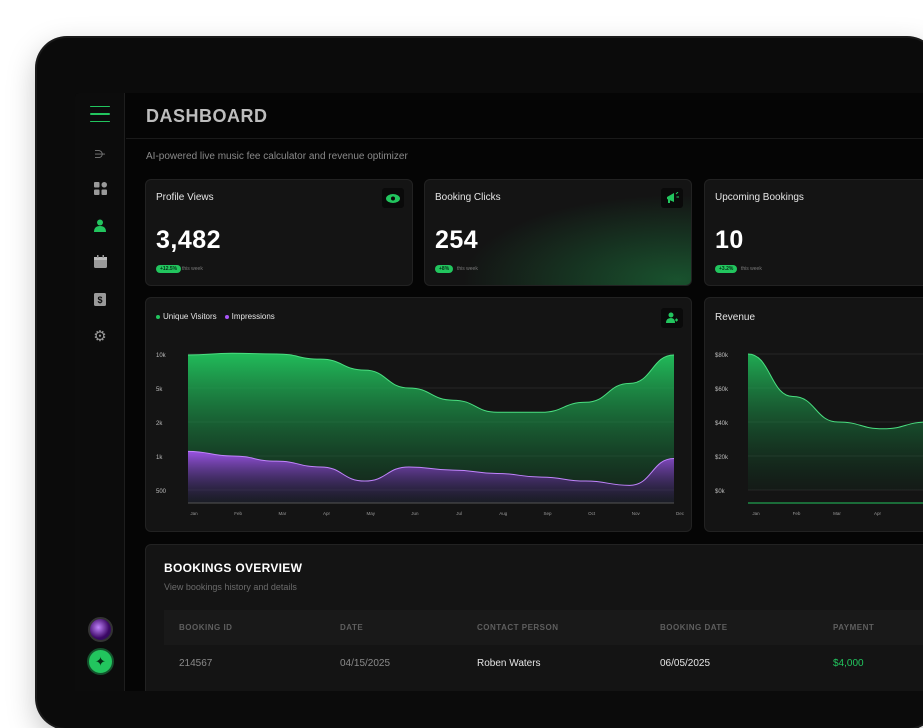 This screenshot has height=728, width=923. Describe the element at coordinates (468, 197) in the screenshot. I see `stat-title: Booking Clicks` at that location.